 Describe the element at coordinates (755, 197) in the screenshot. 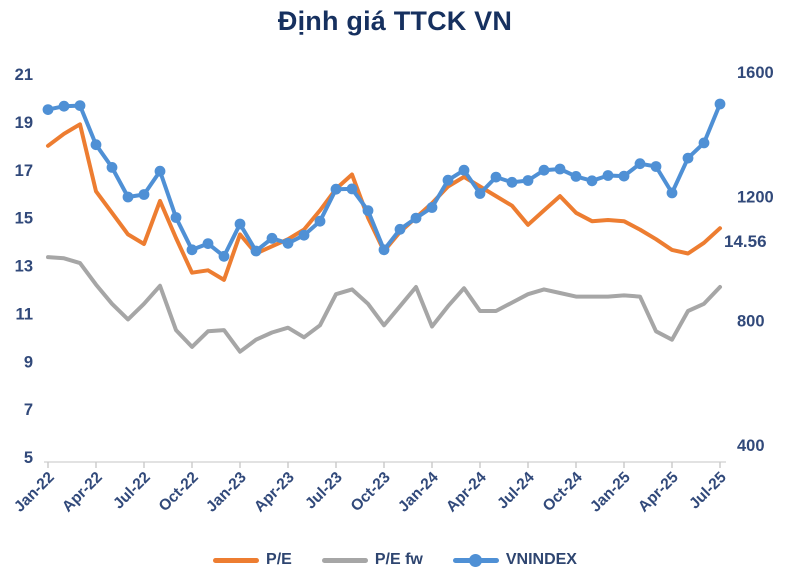

I see `y-right-tick-label: 1200` at that location.